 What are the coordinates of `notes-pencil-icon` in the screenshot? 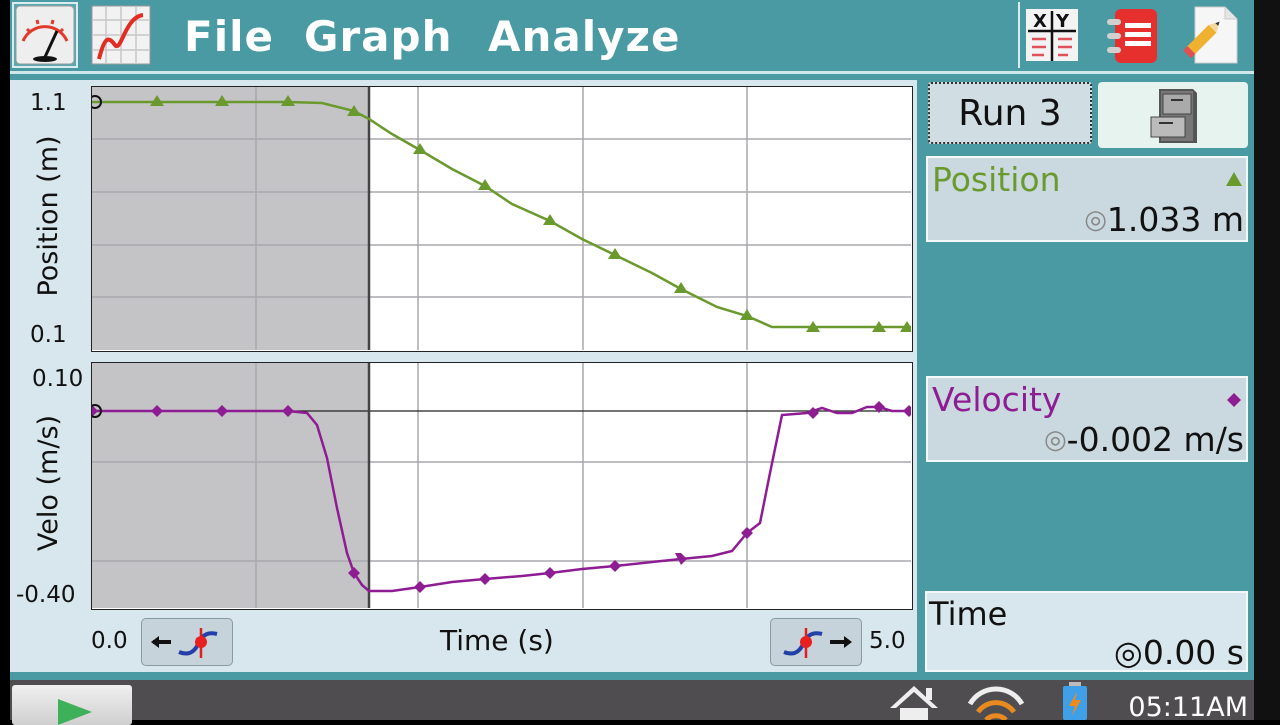 It's located at (1210, 35).